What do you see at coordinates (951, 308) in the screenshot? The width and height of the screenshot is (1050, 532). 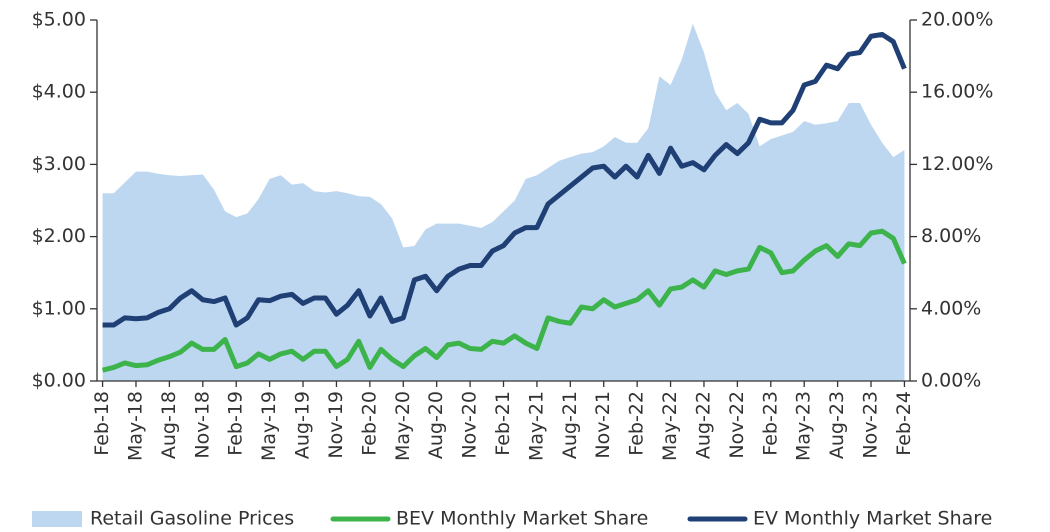 I see `y2-tick-label: 4.00%` at bounding box center [951, 308].